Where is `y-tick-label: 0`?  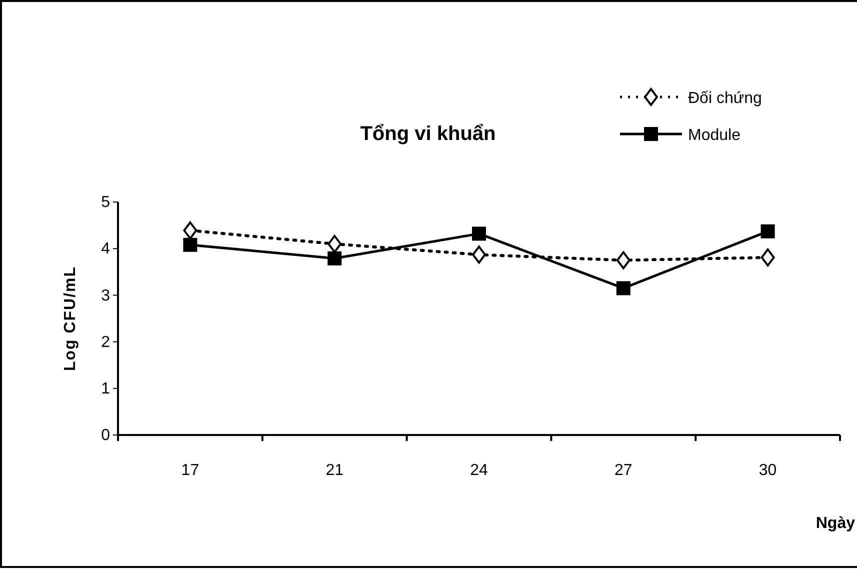 y-tick-label: 0 is located at coordinates (105, 435).